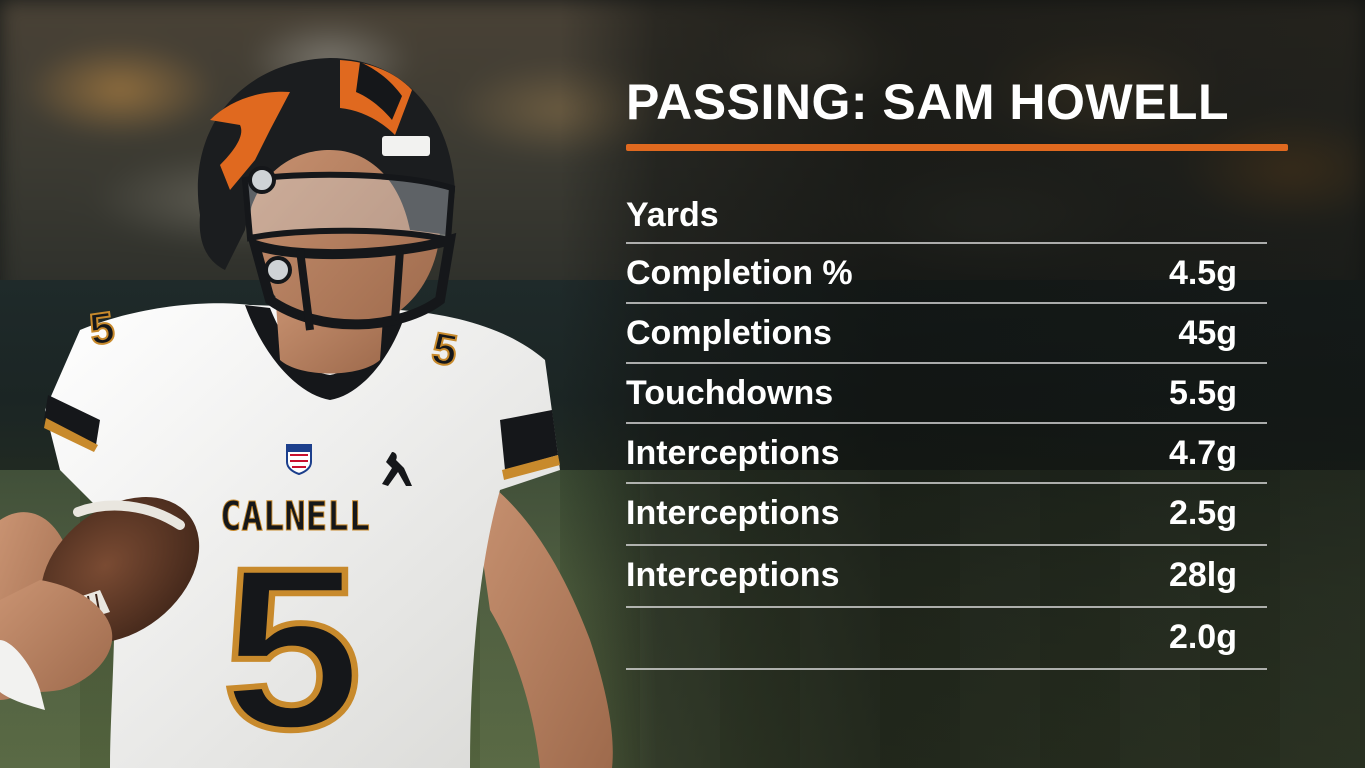  What do you see at coordinates (928, 102) in the screenshot?
I see `stats-title: PASSING: SAM HOWELL` at bounding box center [928, 102].